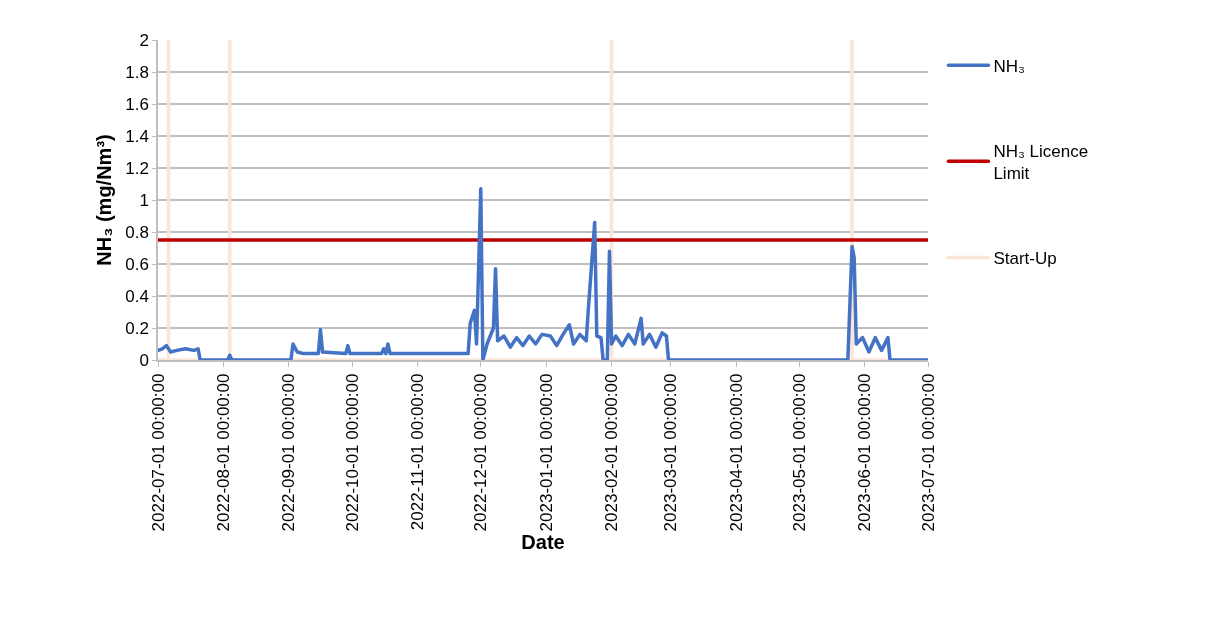  I want to click on x-tick-label: 2023-04-01 00:00:00, so click(736, 452).